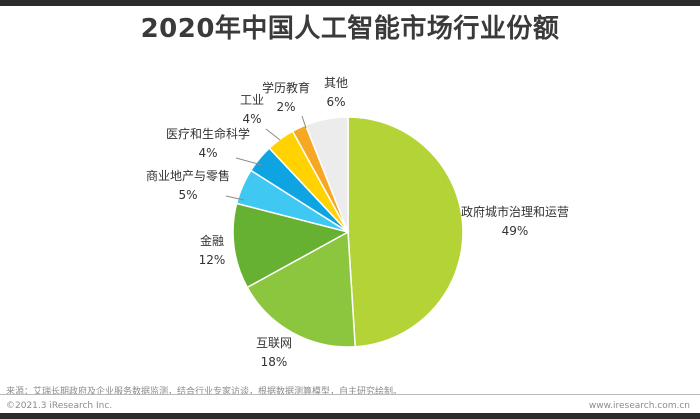 This screenshot has height=419, width=700. What do you see at coordinates (335, 102) in the screenshot?
I see `slice-value-label-7: 6%` at bounding box center [335, 102].